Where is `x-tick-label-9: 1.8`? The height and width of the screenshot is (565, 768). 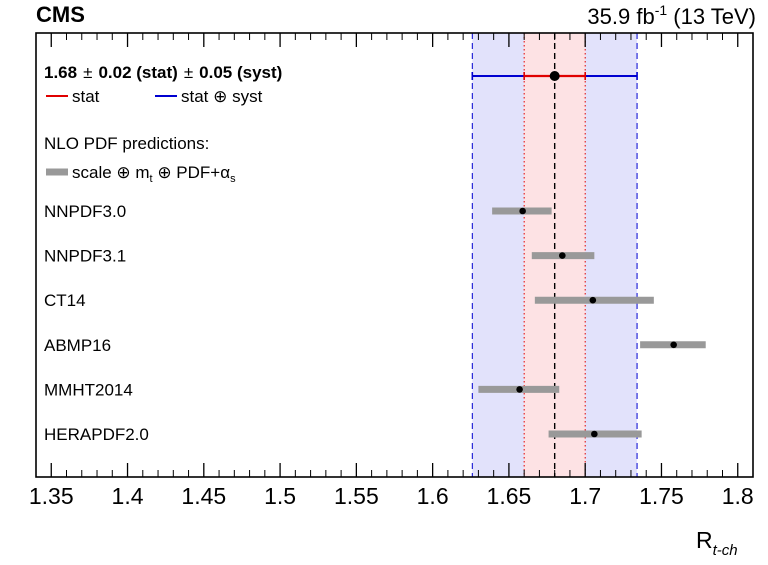
x-tick-label-9: 1.8 is located at coordinates (738, 496).